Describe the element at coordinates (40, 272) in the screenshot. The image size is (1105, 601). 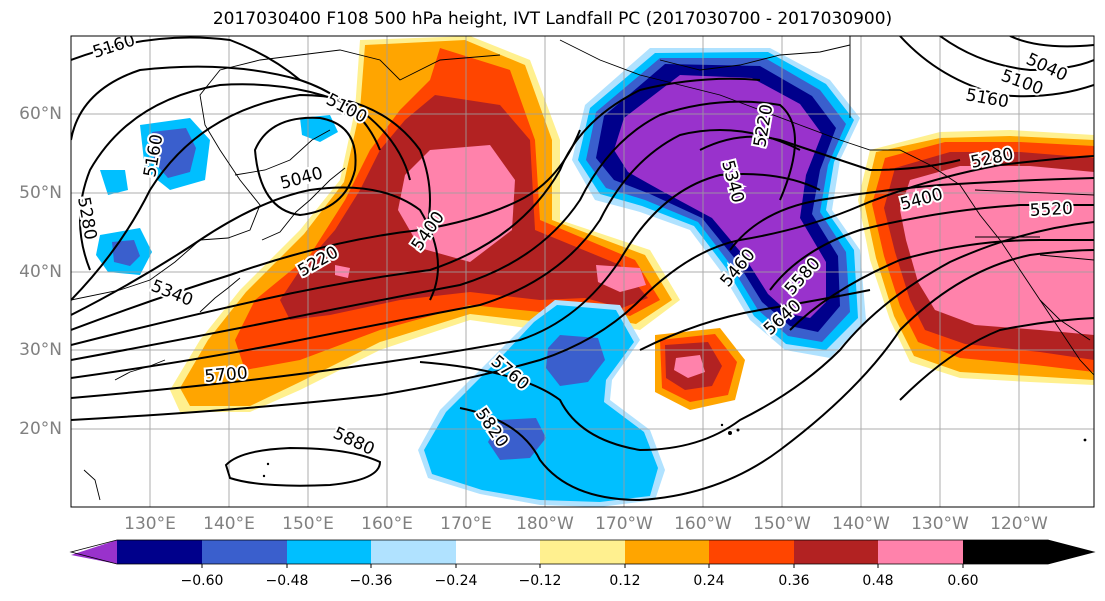
I see `lat-tick-label: 40°N` at that location.